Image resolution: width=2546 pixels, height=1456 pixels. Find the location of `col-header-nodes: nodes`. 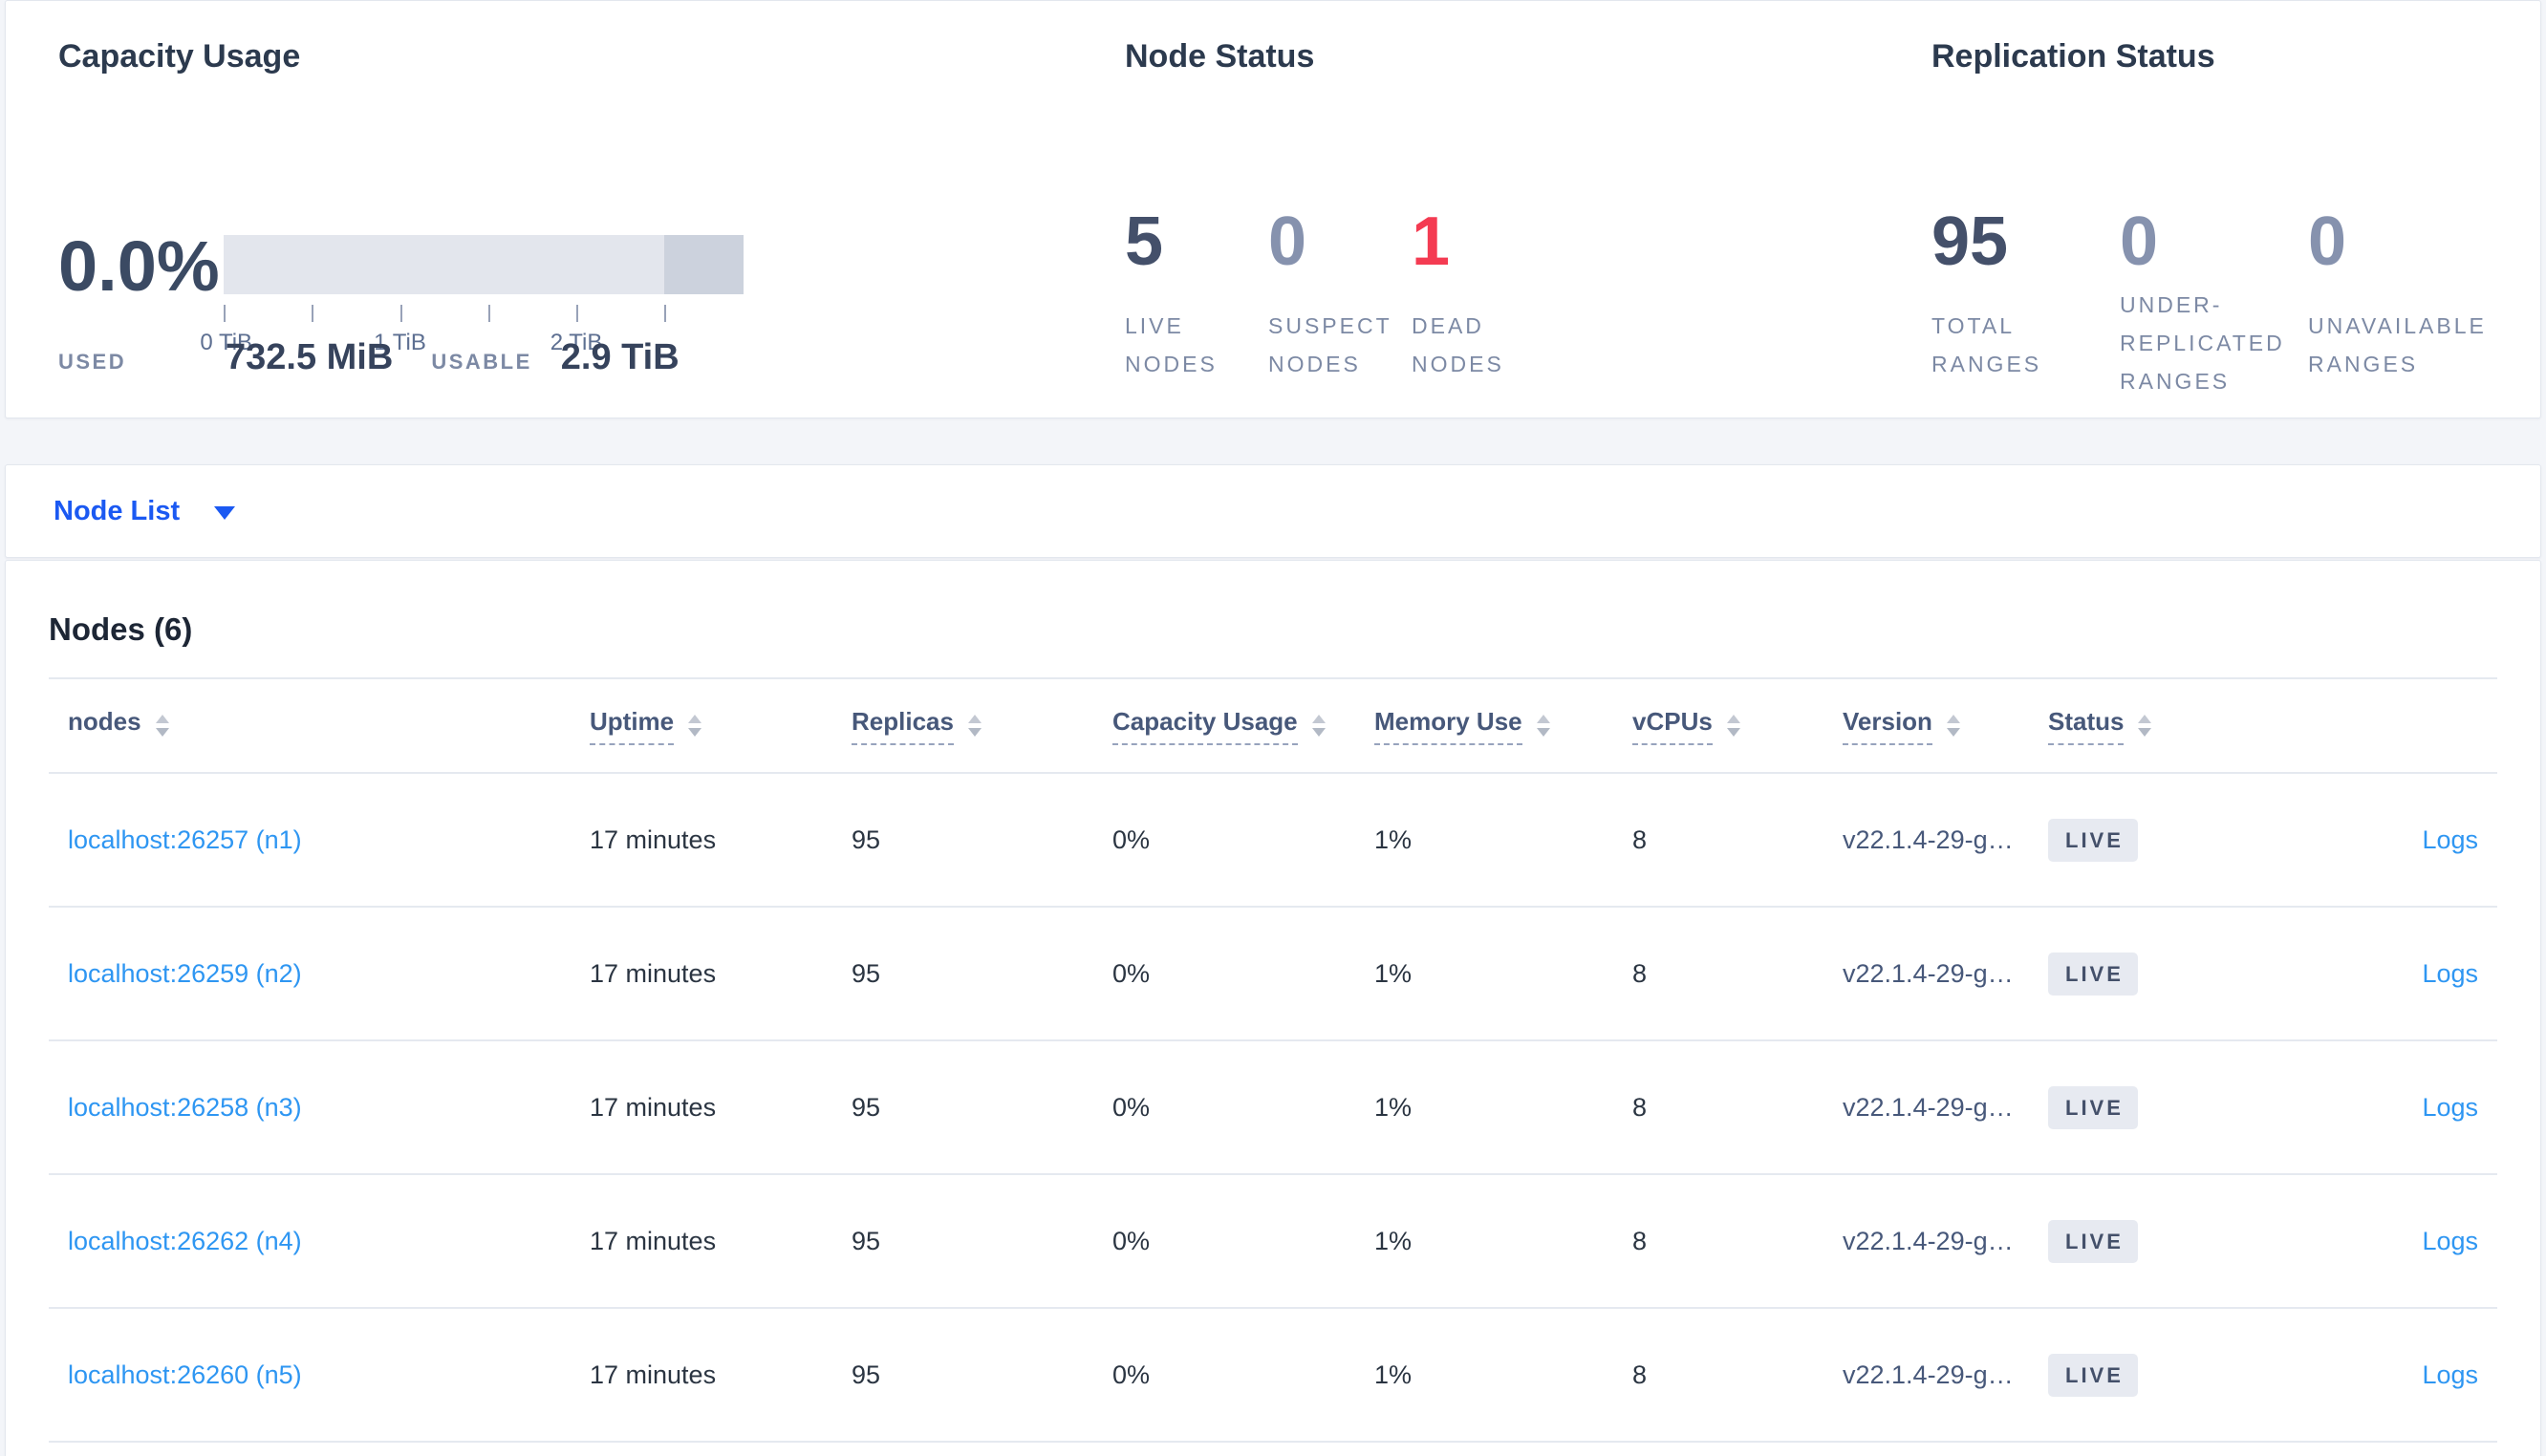

col-header-nodes: nodes is located at coordinates (310, 725).